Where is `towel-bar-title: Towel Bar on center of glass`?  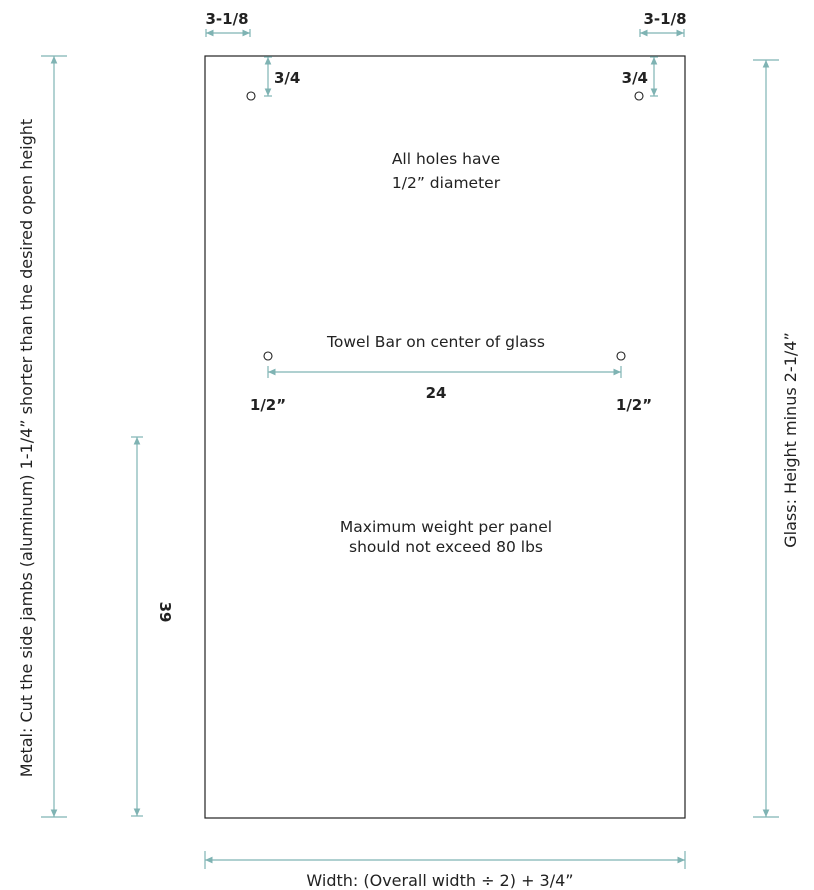
towel-bar-title: Towel Bar on center of glass is located at coordinates (435, 342).